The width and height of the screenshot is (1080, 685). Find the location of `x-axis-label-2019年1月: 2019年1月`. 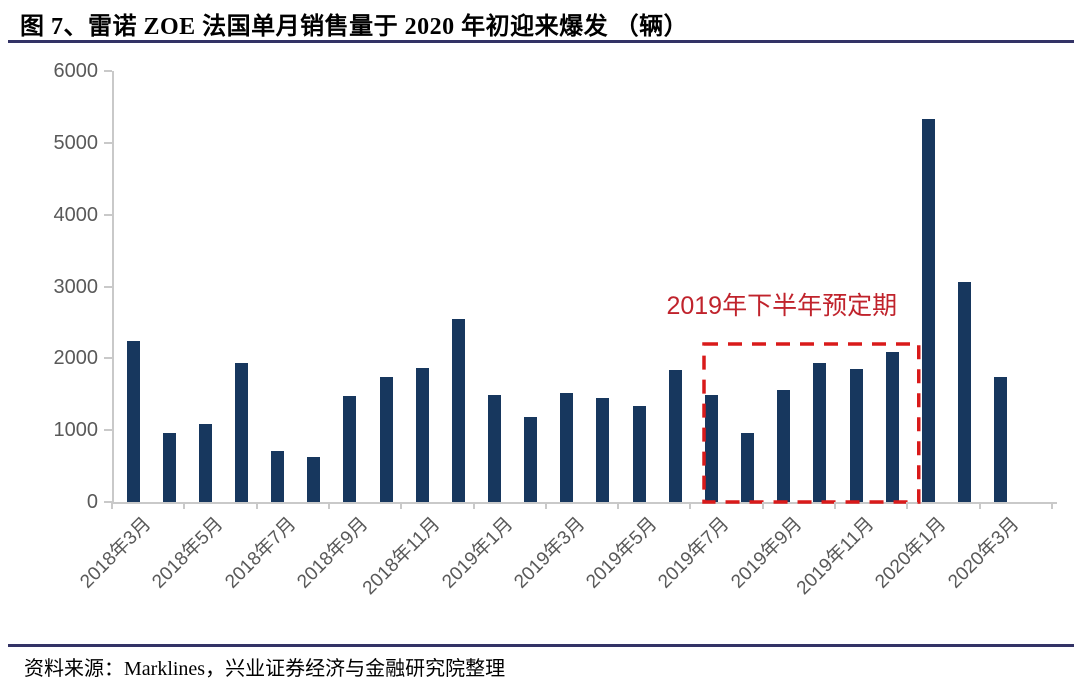

x-axis-label-2019年1月: 2019年1月 is located at coordinates (477, 553).